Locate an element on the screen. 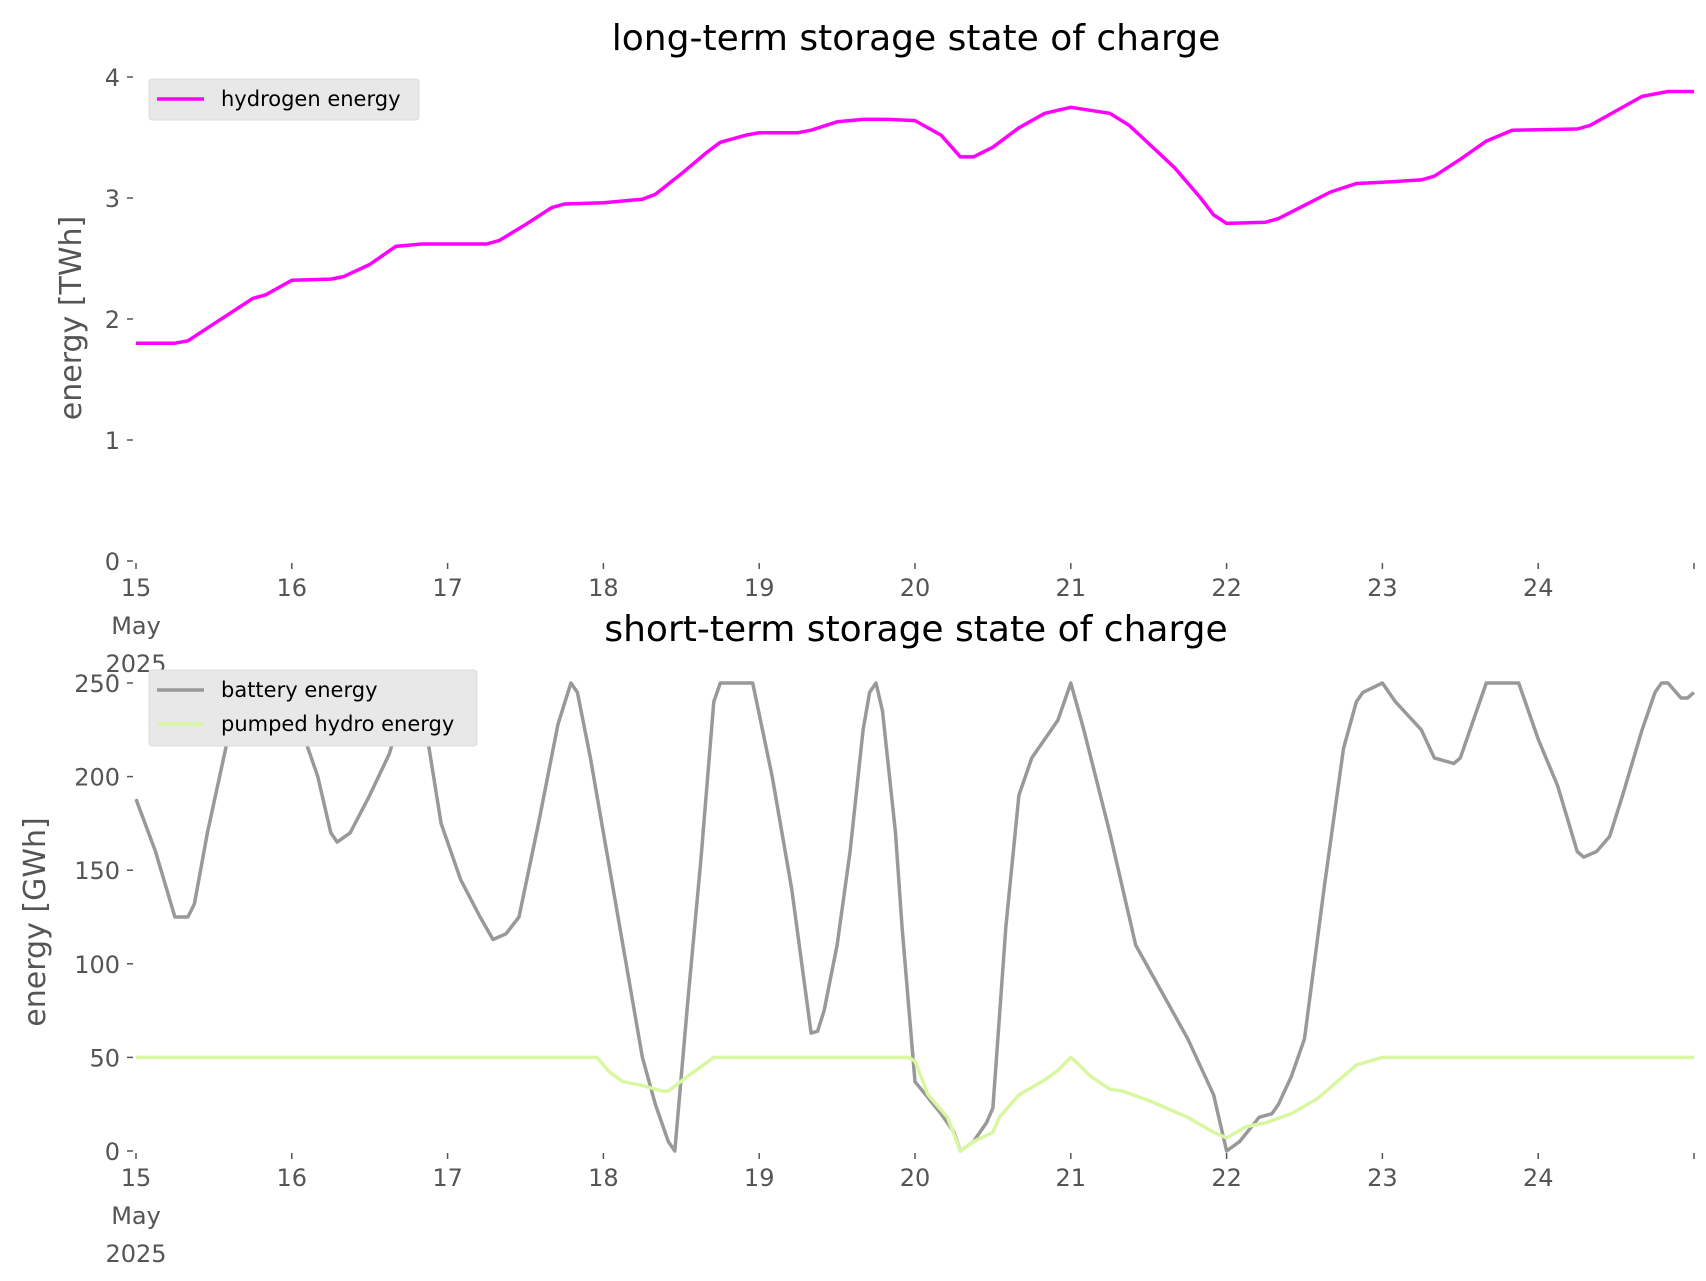 This screenshot has width=1706, height=1281. y-tick-label: 50 is located at coordinates (104, 1058).